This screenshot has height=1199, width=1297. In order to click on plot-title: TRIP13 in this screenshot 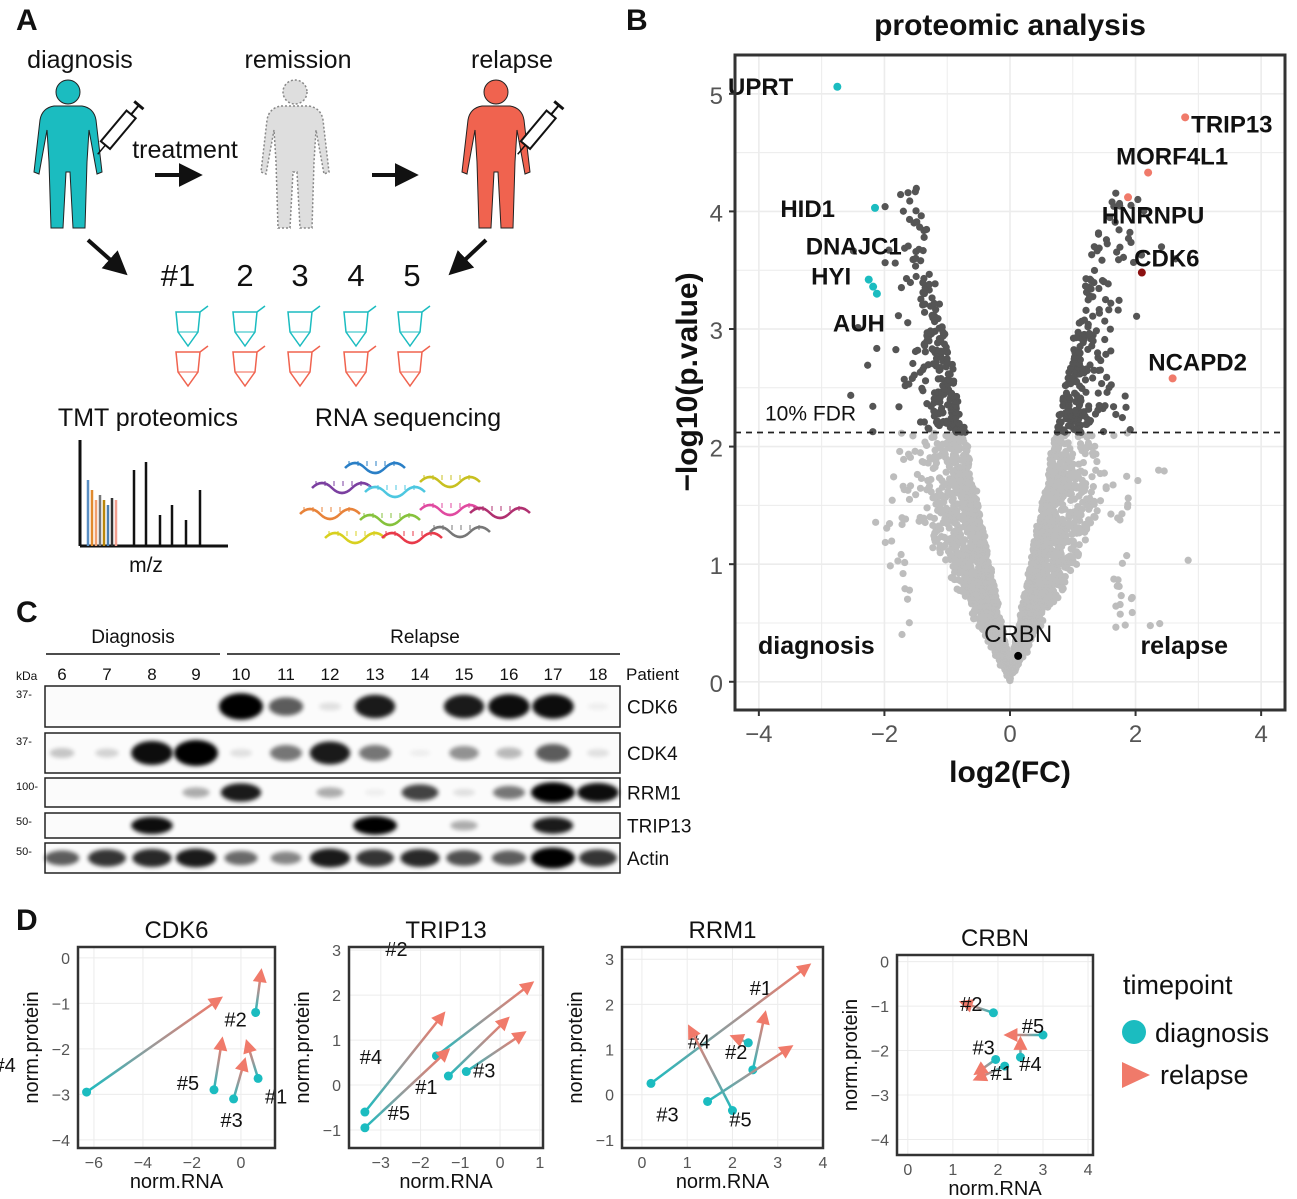, I will do `click(445, 930)`.